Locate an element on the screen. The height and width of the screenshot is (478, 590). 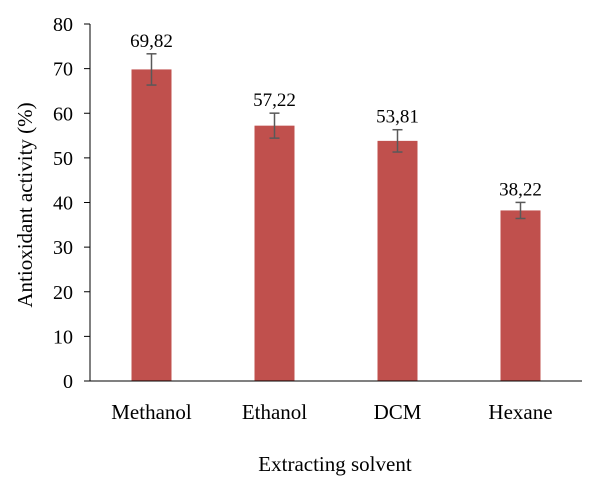
y-tick-label: 80 is located at coordinates (63, 25).